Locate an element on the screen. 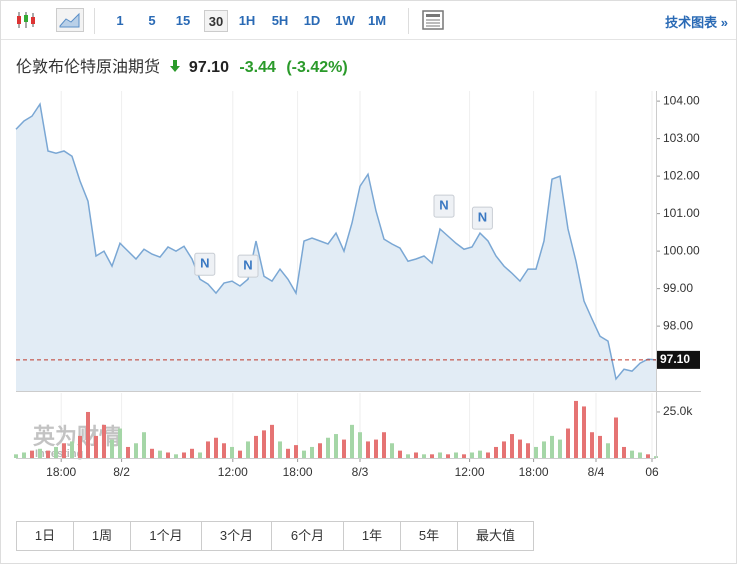 The height and width of the screenshot is (564, 737). interval-button: 1H is located at coordinates (247, 20).